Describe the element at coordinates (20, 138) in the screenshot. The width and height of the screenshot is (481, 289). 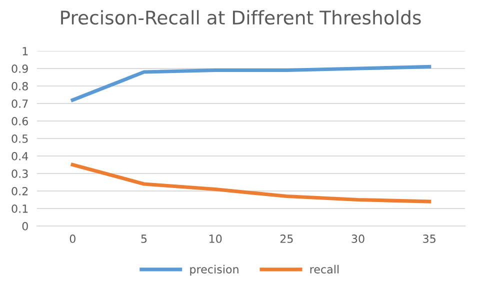
I see `y-tick-label: 0.5` at that location.